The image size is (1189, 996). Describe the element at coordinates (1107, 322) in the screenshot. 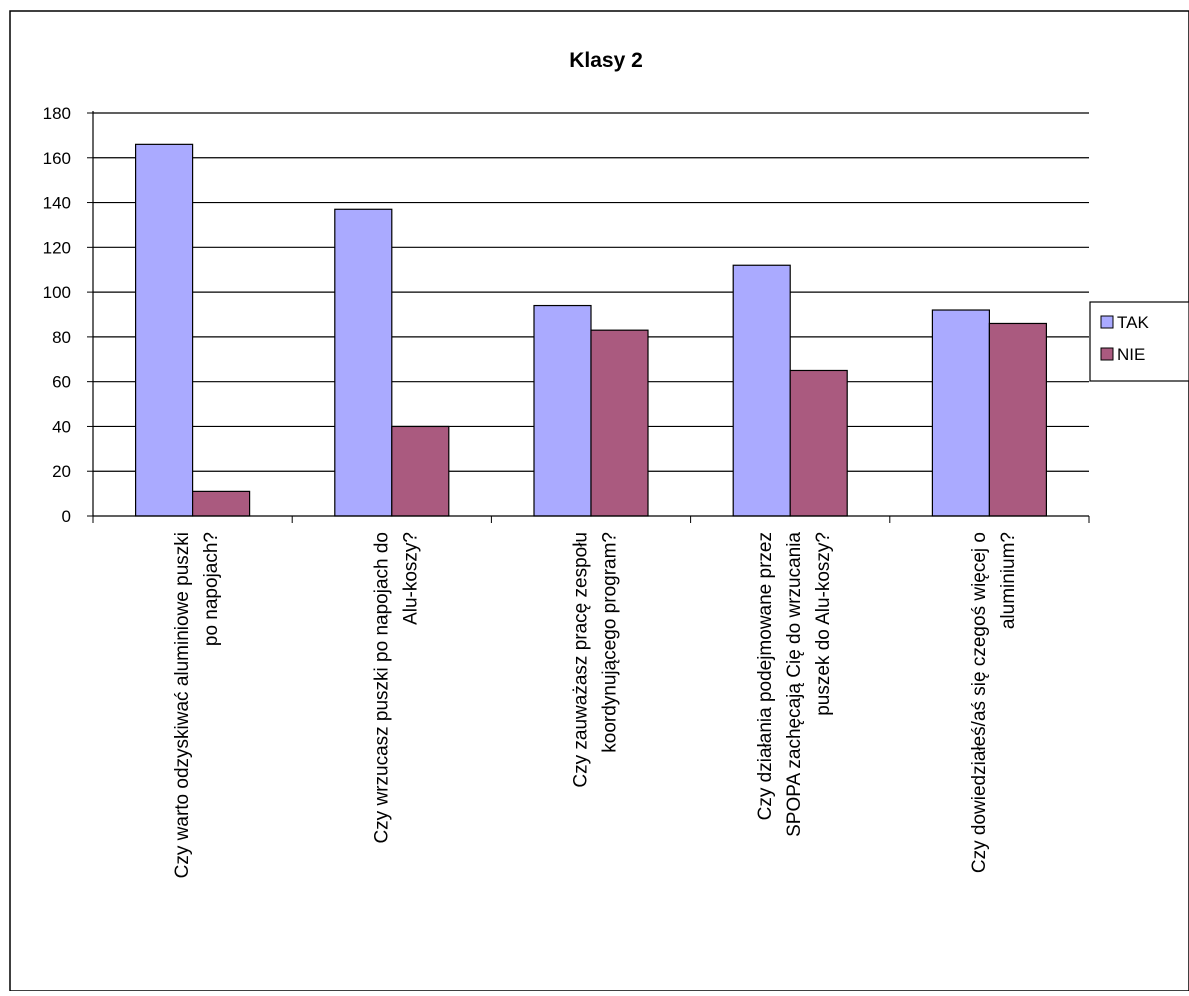

I see `legend-swatch-tak` at that location.